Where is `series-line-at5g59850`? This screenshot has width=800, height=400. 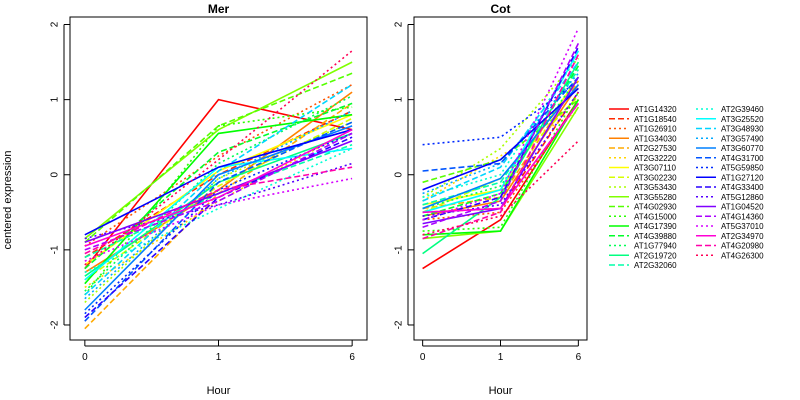 series-line-at5g59850 is located at coordinates (500, 113).